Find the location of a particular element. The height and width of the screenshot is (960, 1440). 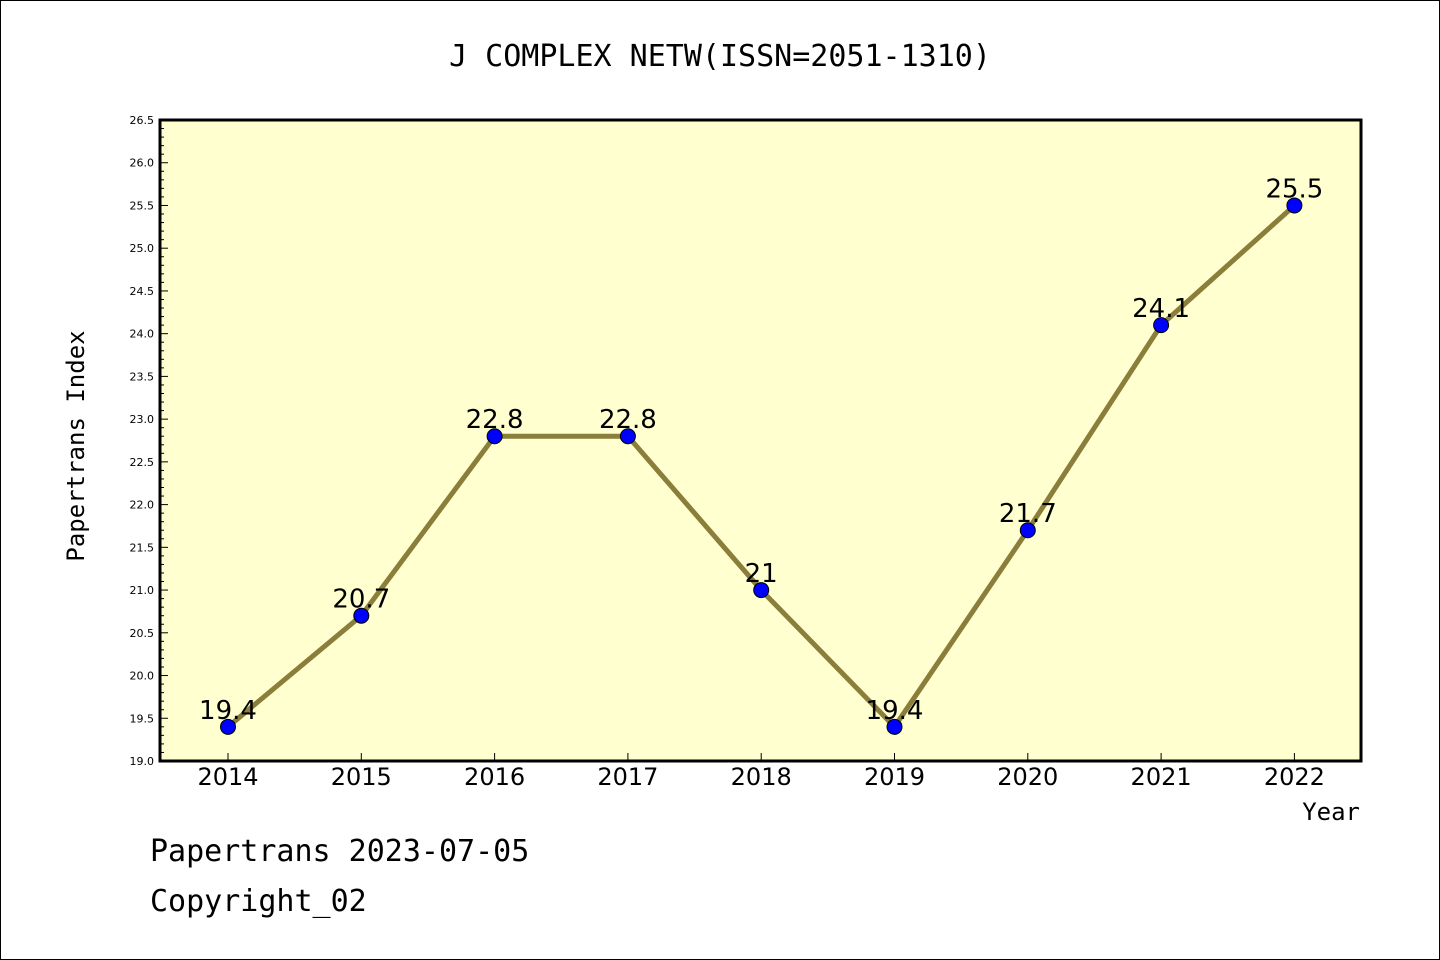

y-tick-label: 19.0 is located at coordinates (142, 761).